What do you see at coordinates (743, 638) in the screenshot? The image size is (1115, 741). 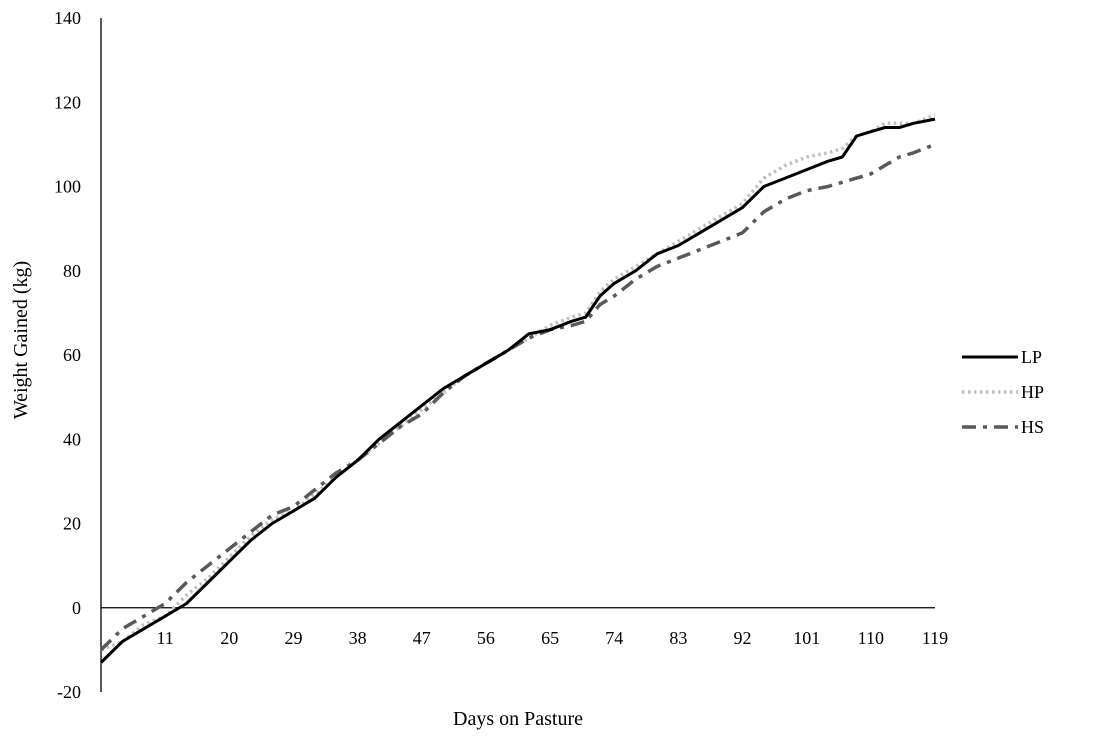 I see `x-tick-label: 92` at bounding box center [743, 638].